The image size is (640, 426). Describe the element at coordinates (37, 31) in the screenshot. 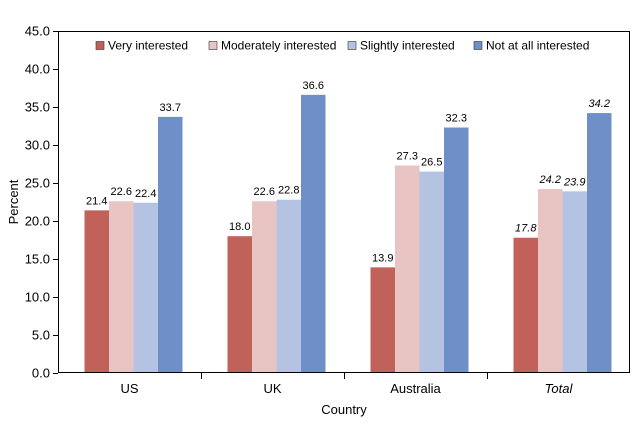

I see `y-tick-label: 45.0` at that location.